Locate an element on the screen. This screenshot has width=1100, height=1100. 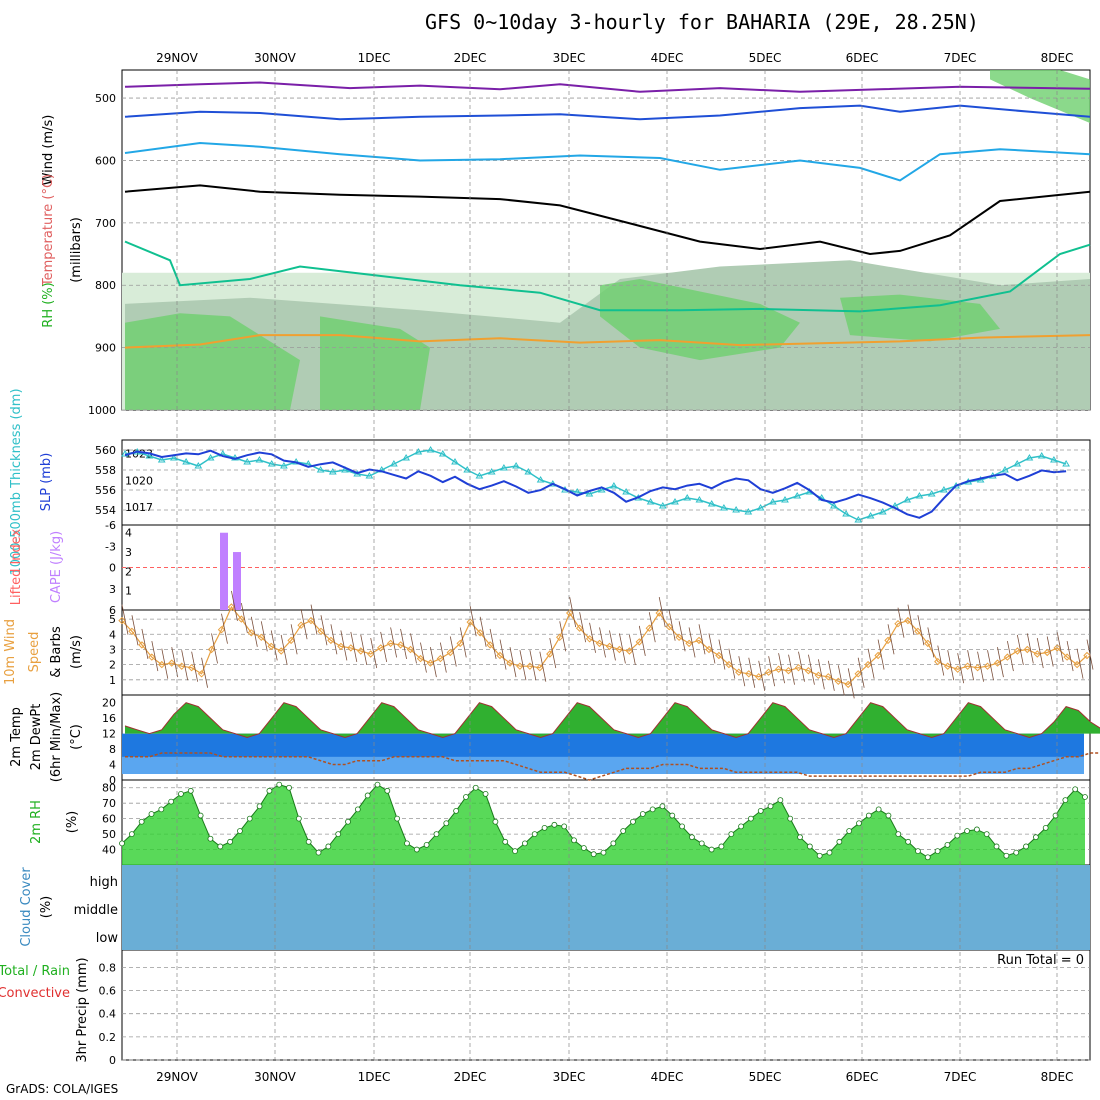
cape-bar is located at coordinates (224, 571).